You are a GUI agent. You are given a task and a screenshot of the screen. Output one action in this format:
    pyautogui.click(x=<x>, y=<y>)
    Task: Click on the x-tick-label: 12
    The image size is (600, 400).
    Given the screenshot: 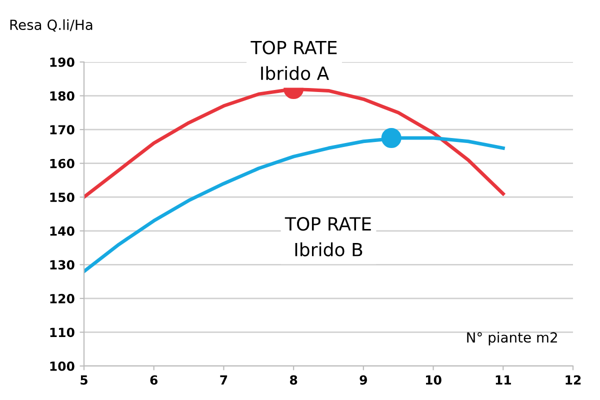 What is the action you would take?
    pyautogui.click(x=573, y=380)
    